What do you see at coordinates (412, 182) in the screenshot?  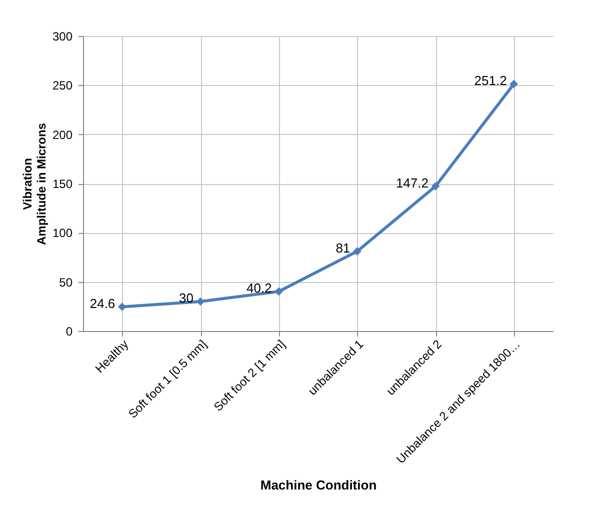 I see `data-label: 147.2` at bounding box center [412, 182].